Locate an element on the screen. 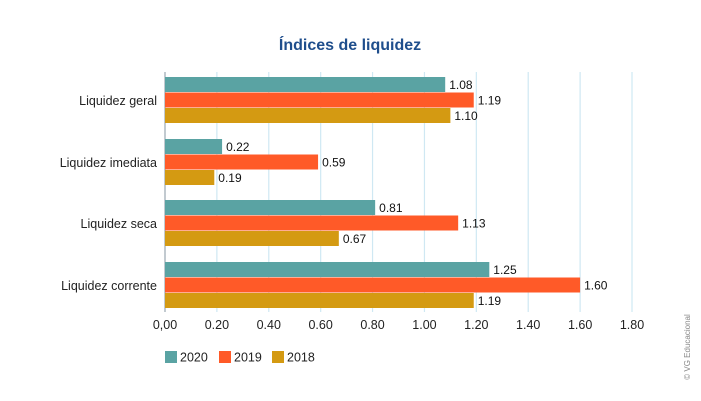 This screenshot has height=401, width=701. legend-label: 2018 is located at coordinates (301, 358).